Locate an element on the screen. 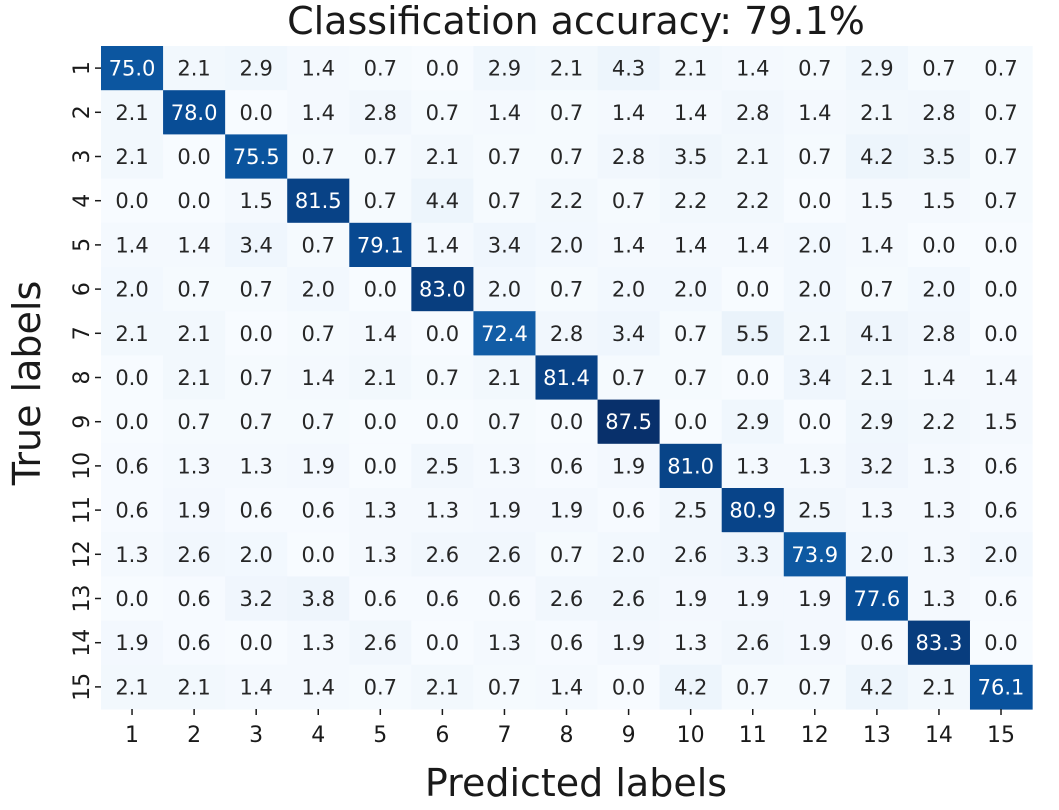  heatmap-cell-r10-c8 is located at coordinates (567, 466).